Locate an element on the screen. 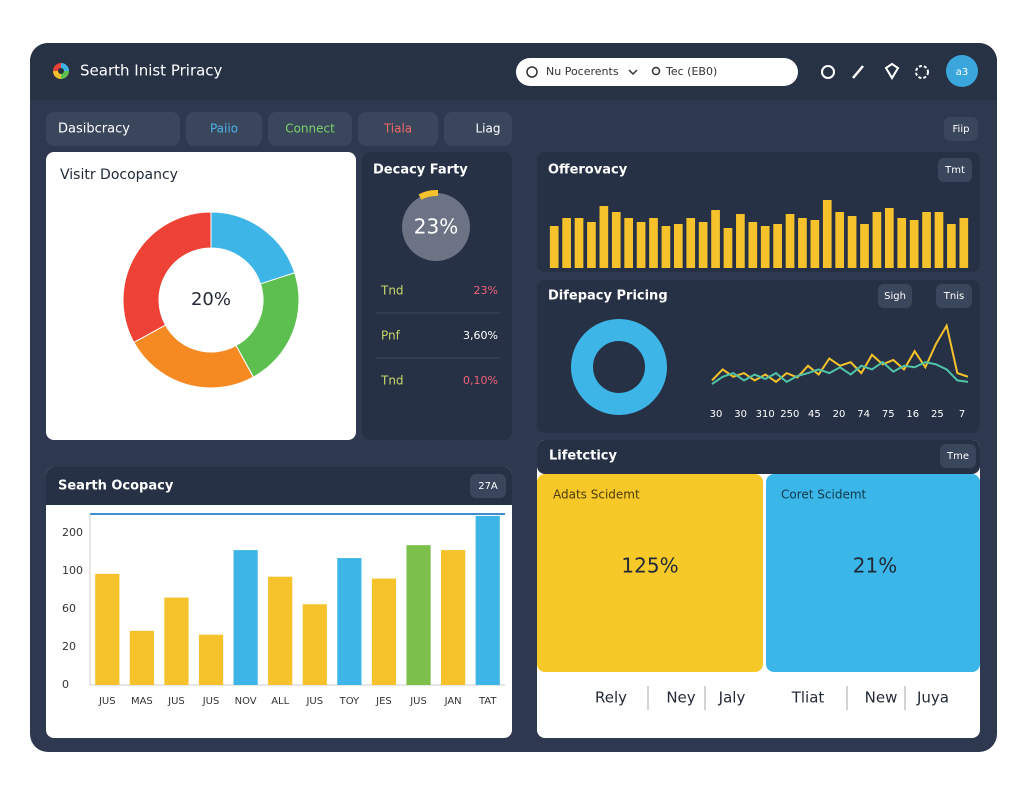  card-button-label: Tme is located at coordinates (957, 456).